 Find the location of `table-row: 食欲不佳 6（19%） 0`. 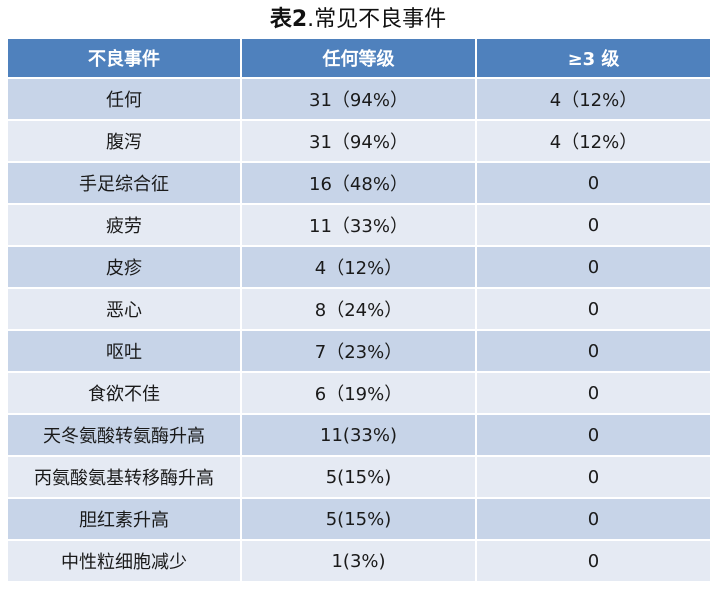

table-row: 食欲不佳 6（19%） 0 is located at coordinates (359, 393).